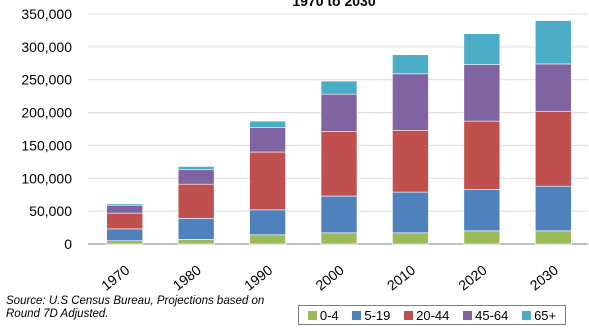  I want to click on legend-item: 45-64, so click(485, 315).